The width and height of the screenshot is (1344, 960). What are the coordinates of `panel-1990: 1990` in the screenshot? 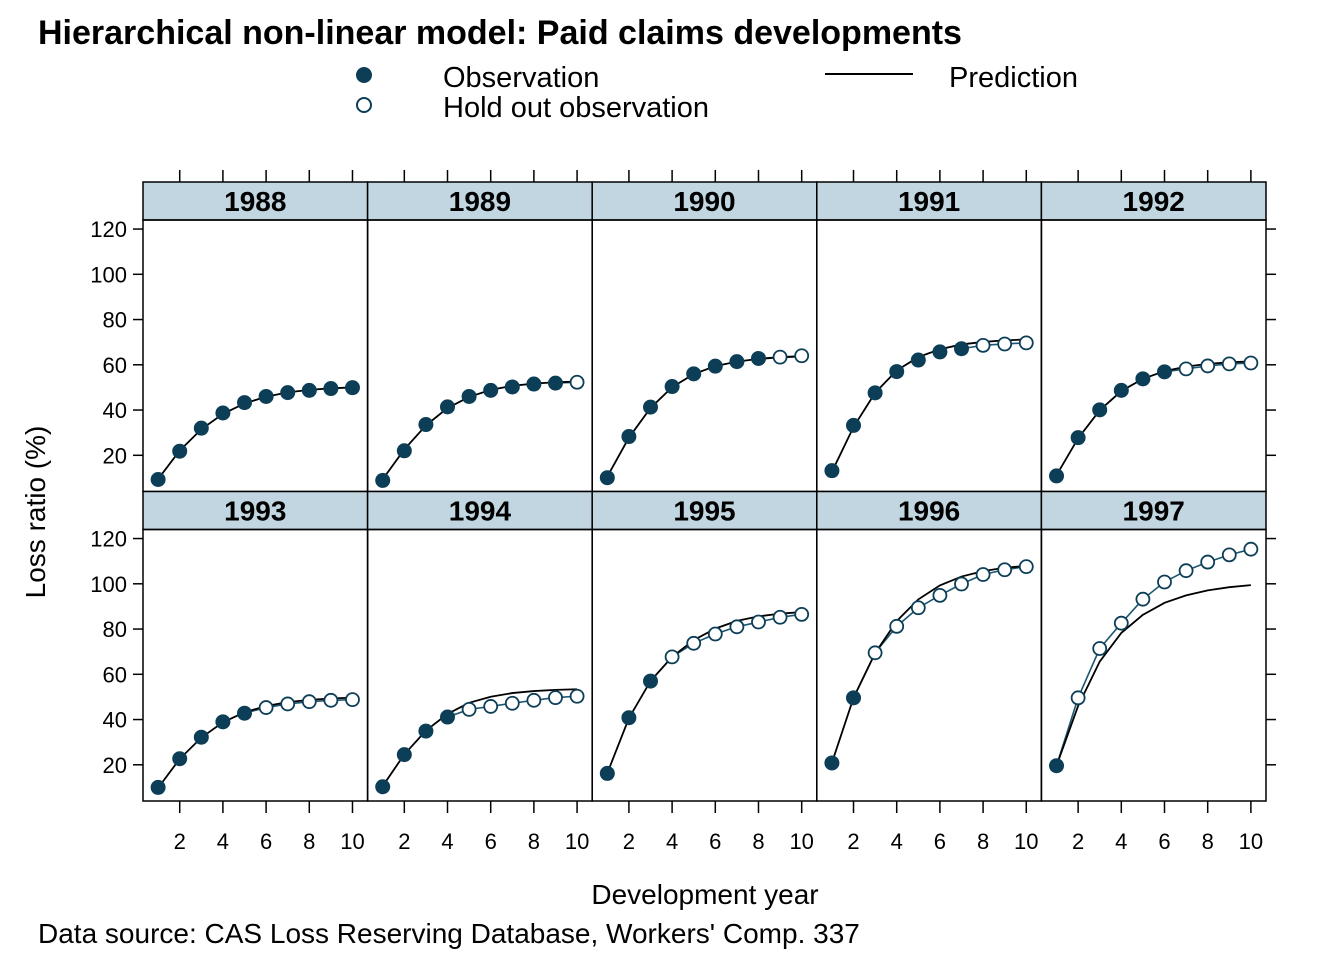 It's located at (704, 337).